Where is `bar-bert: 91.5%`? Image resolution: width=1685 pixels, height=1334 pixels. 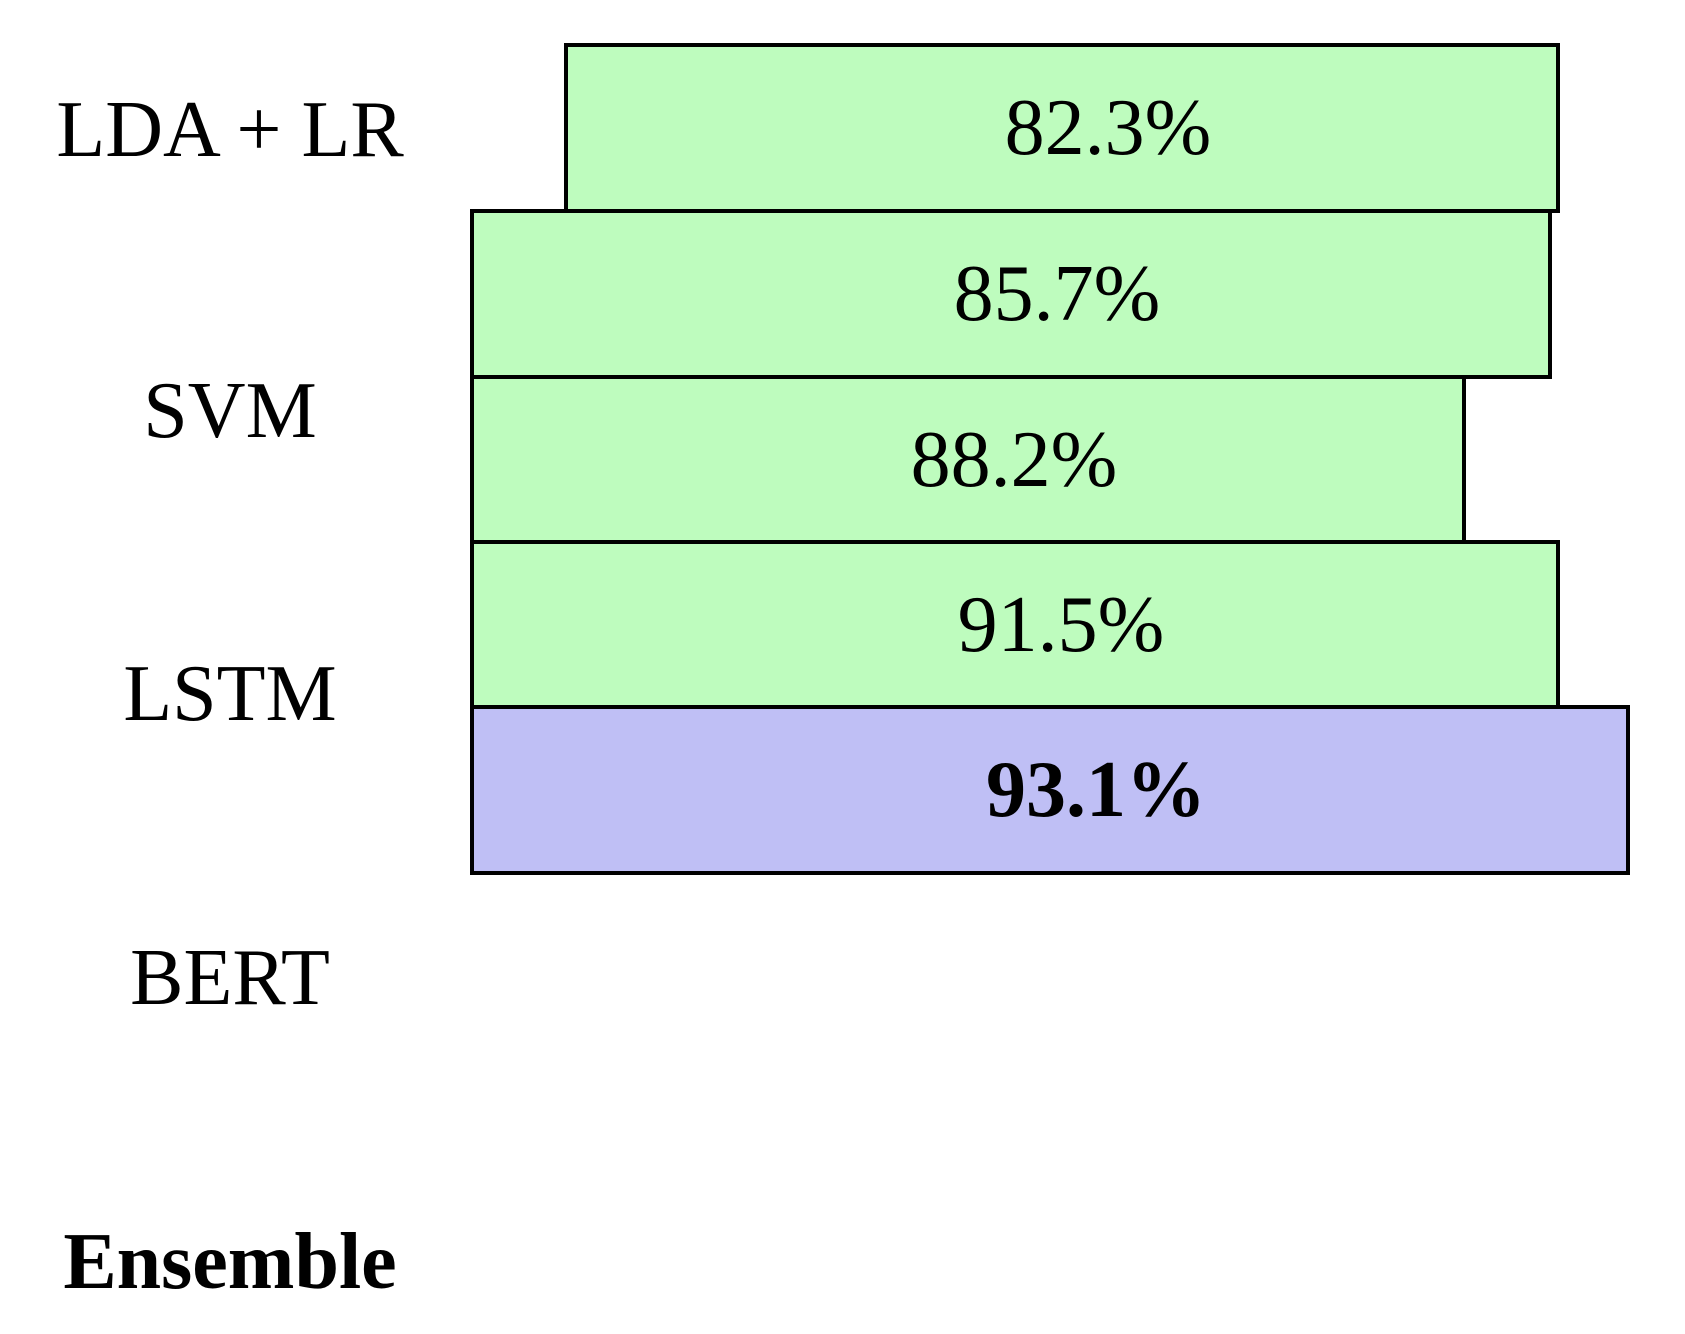 bar-bert: 91.5% is located at coordinates (1015, 624).